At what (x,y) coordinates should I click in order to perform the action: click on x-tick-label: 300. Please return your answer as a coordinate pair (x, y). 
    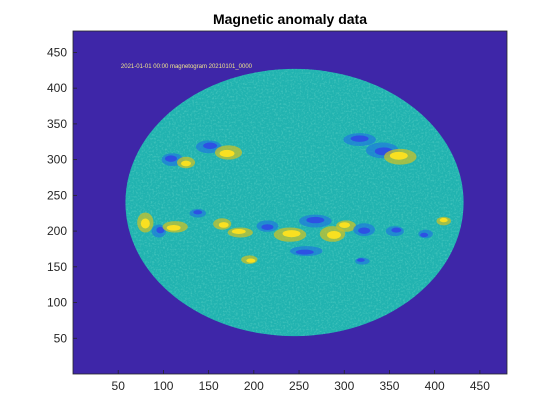
    Looking at the image, I should click on (344, 386).